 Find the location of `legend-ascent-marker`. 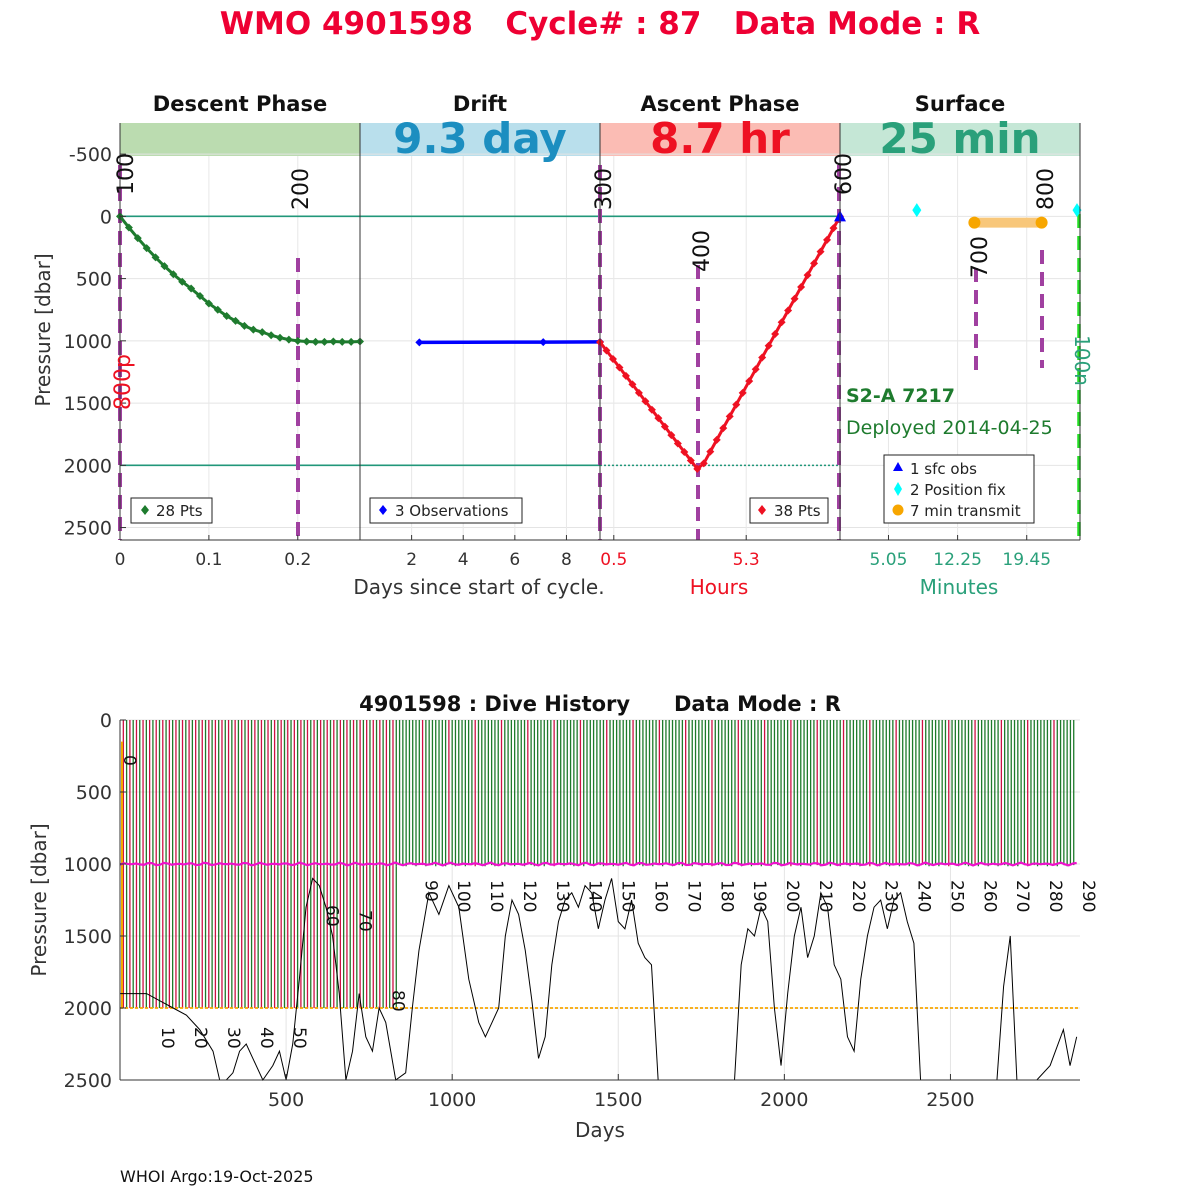

legend-ascent-marker is located at coordinates (762, 510).